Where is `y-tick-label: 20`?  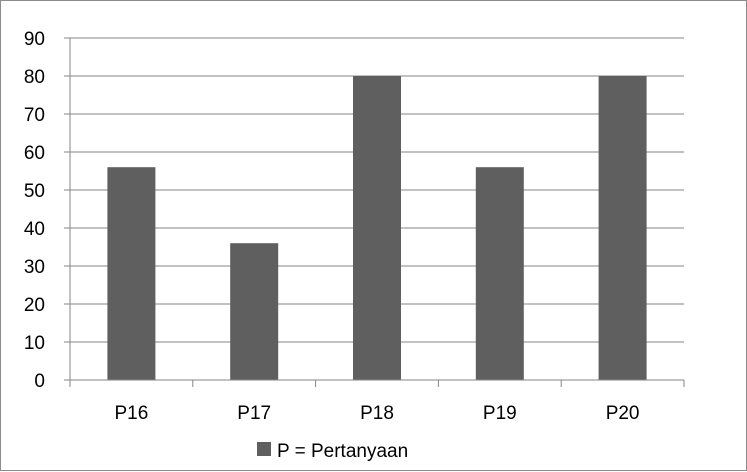
y-tick-label: 20 is located at coordinates (34, 305).